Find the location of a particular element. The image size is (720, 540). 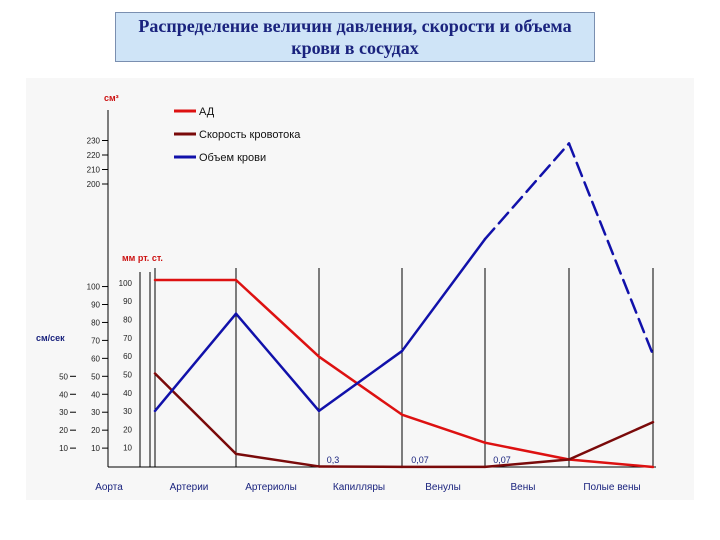

pressure-tick-label: 100 is located at coordinates (126, 283).